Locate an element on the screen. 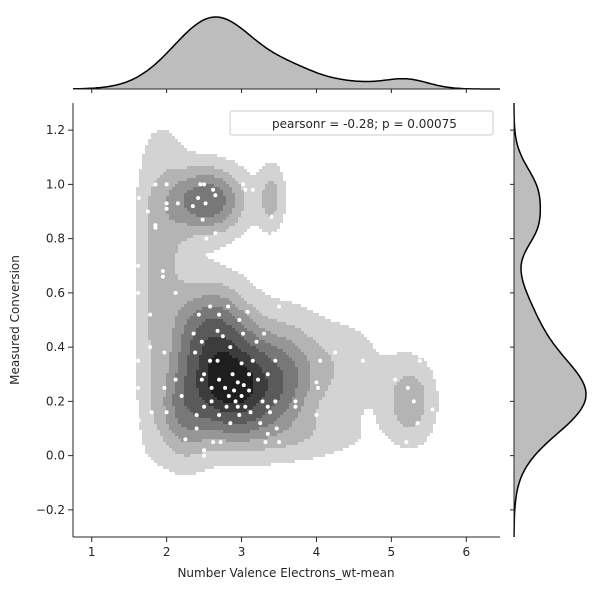  y-tick-label: 0.6 is located at coordinates (55, 293).